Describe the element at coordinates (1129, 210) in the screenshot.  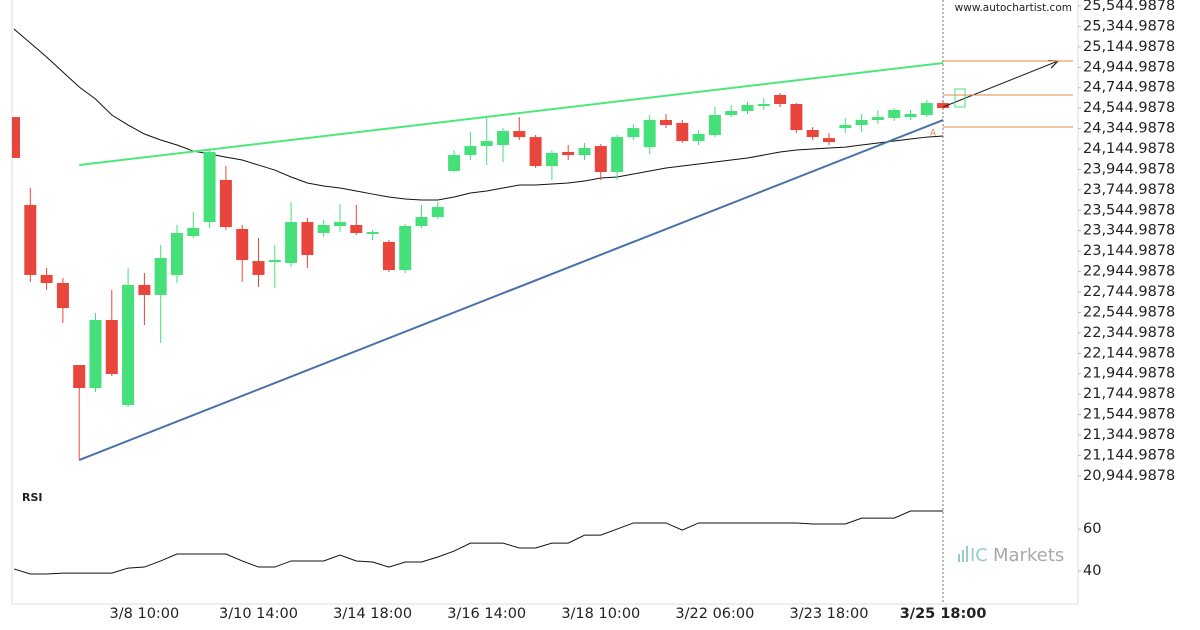
I see `y-tick-label: 23,544.9878` at that location.